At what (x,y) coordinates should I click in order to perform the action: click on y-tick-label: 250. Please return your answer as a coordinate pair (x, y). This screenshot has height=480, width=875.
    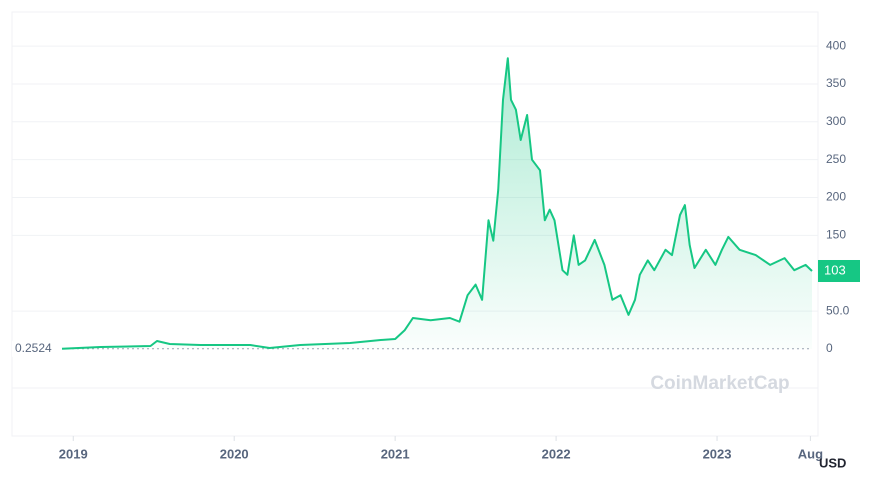
    Looking at the image, I should click on (836, 159).